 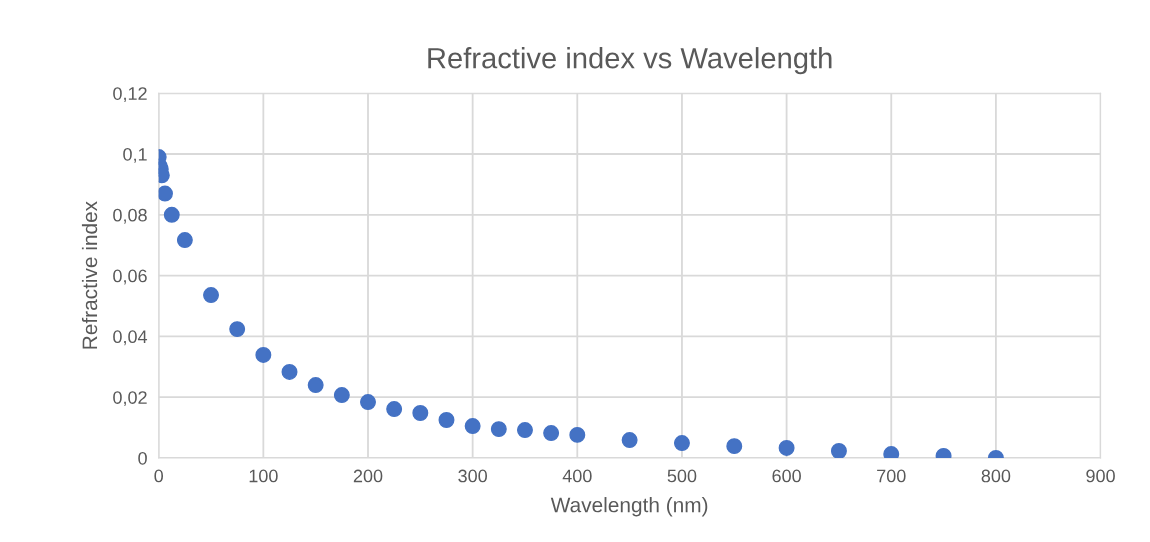 What do you see at coordinates (142, 458) in the screenshot?
I see `y-tick-label: 0` at bounding box center [142, 458].